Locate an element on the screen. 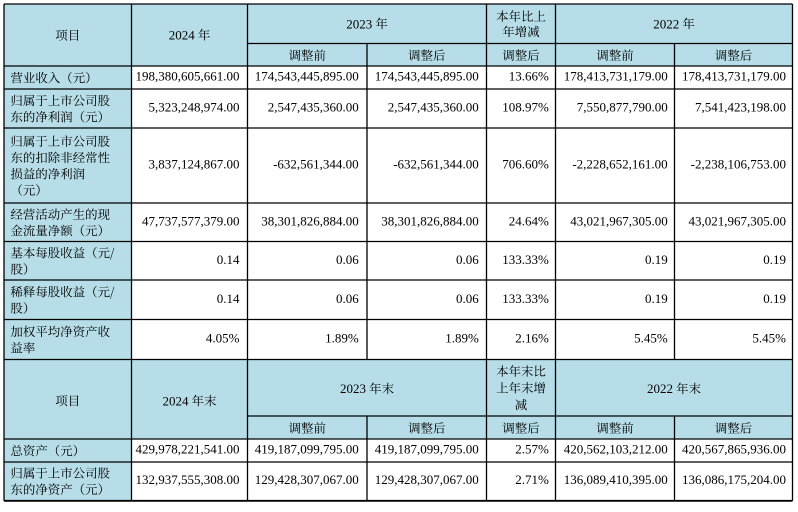 The image size is (798, 512). svg-text: 13.66% is located at coordinates (529, 76).